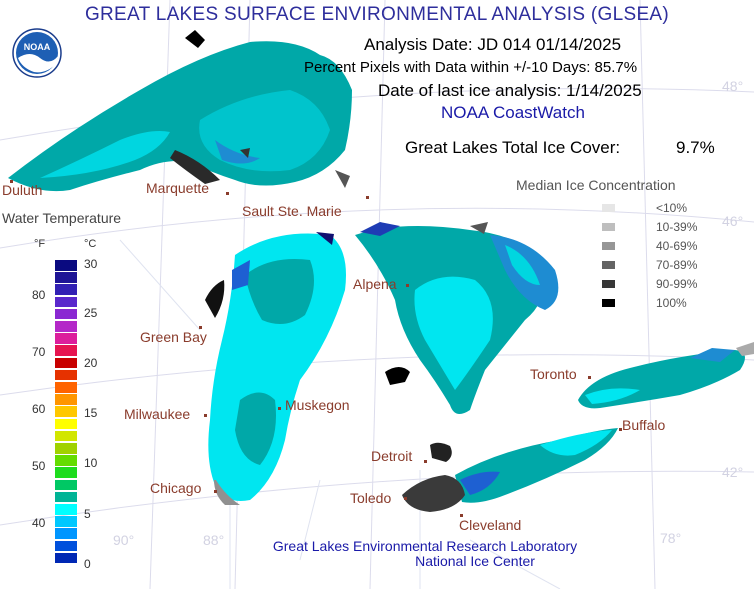 The height and width of the screenshot is (589, 754). Describe the element at coordinates (39, 352) in the screenshot. I see `fahrenheit-tick: 70` at that location.